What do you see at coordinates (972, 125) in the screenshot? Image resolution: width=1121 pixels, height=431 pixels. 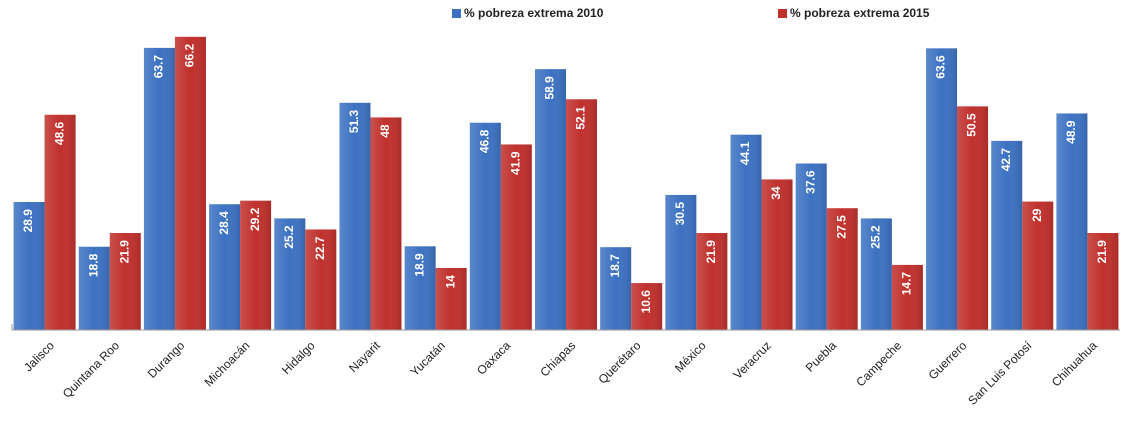 I see `data-label: 50.5` at bounding box center [972, 125].